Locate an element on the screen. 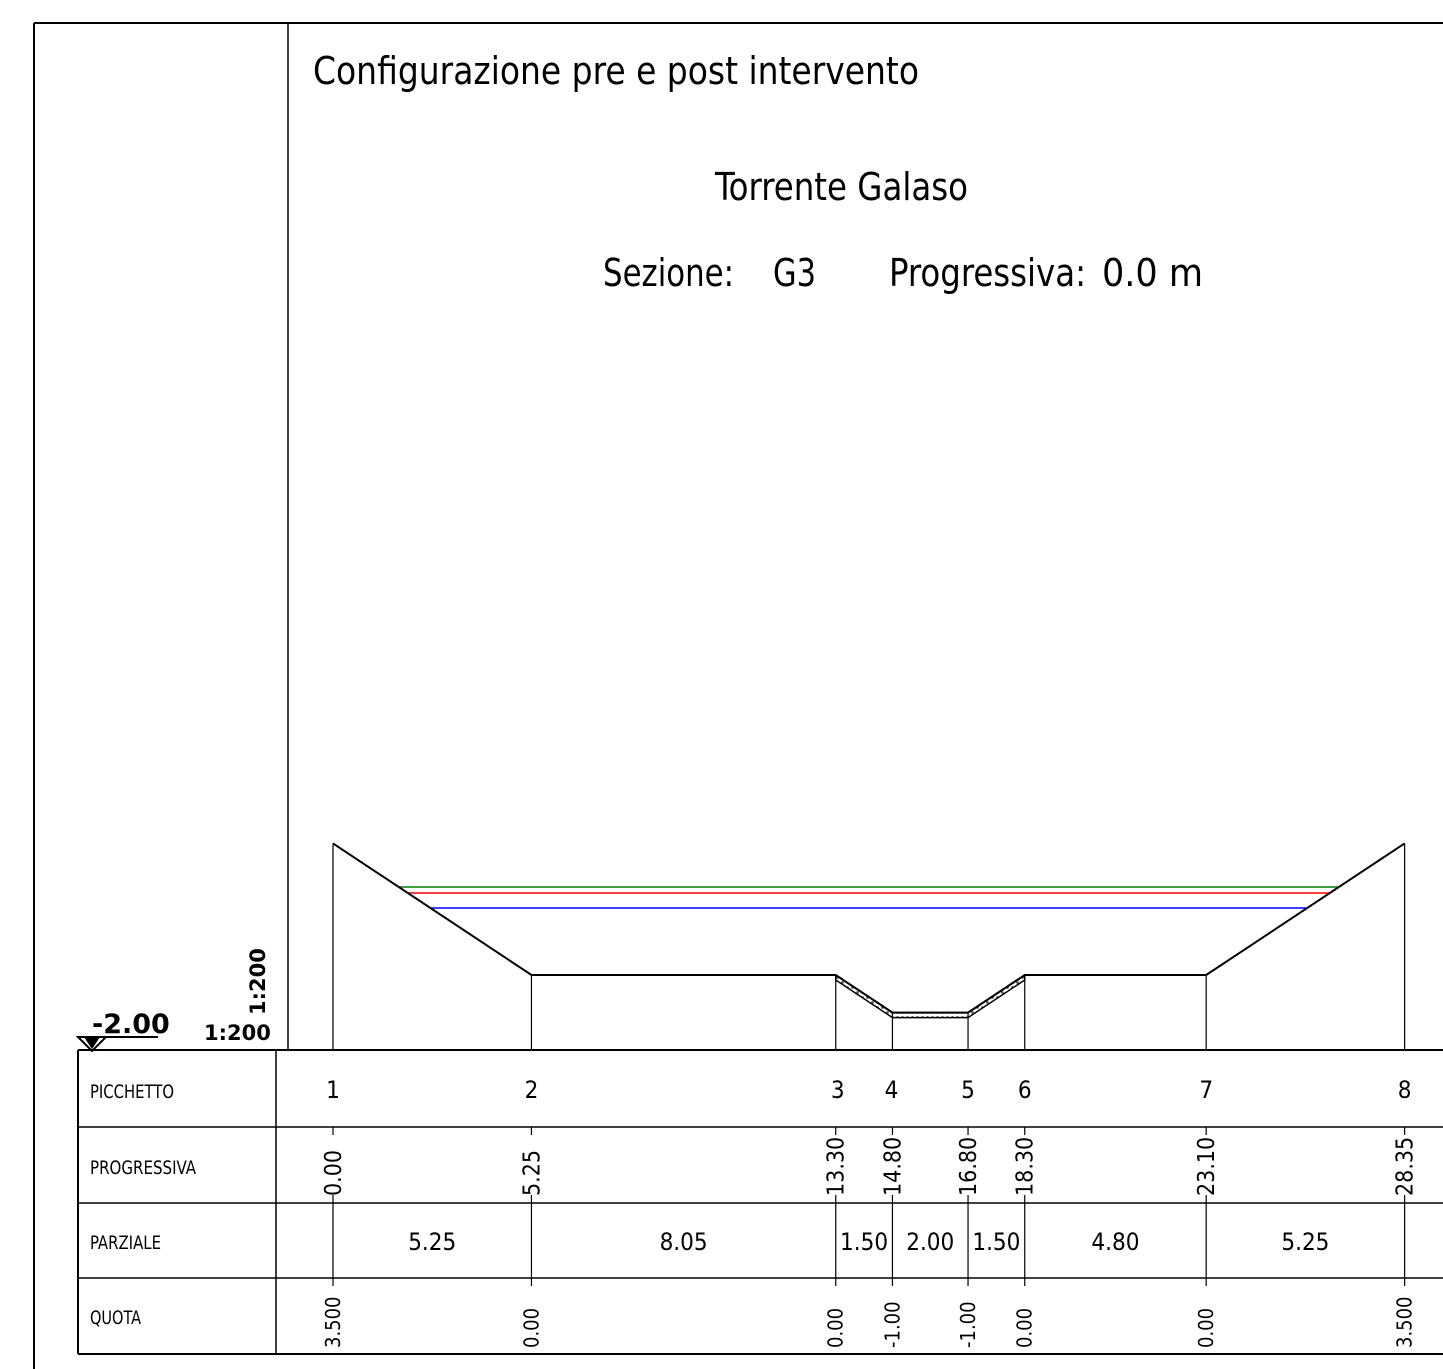  station-verticals is located at coordinates (869, 946).